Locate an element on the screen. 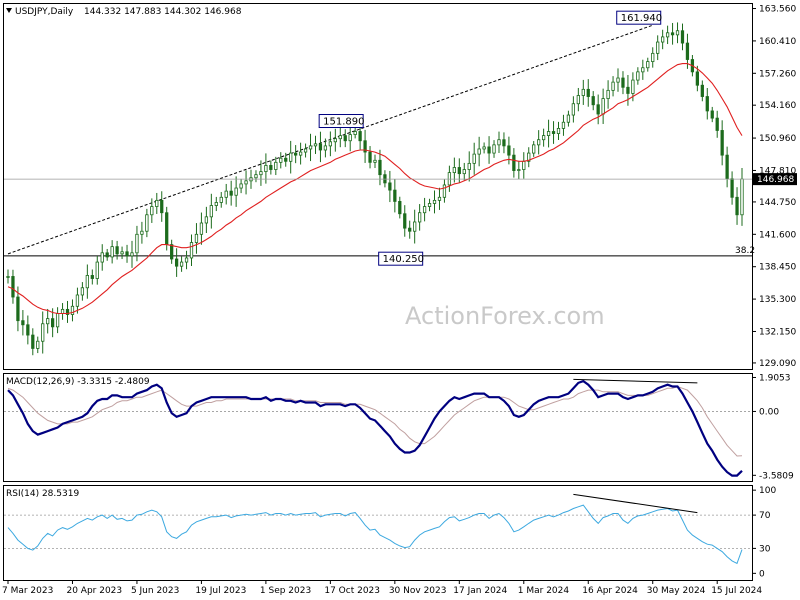  x-tick-label: 16 Apr 2024 is located at coordinates (610, 591).